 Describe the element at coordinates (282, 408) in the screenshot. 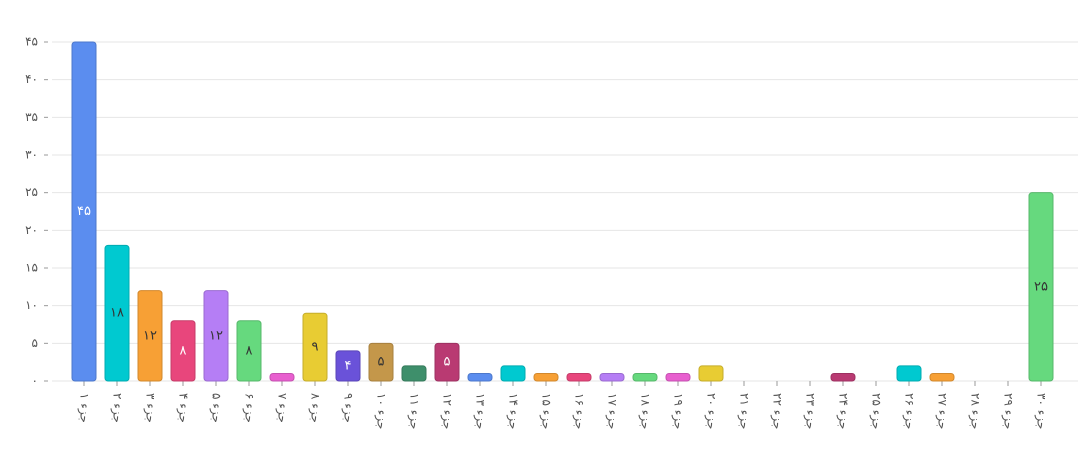

I see `x-tick-label: جزء ۷` at that location.